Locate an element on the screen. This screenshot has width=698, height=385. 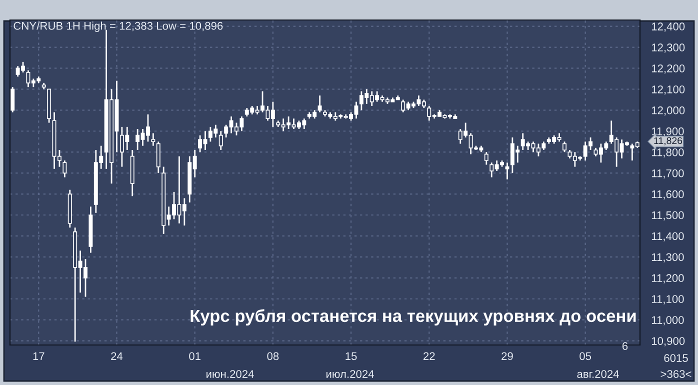
x-tick-label: 08 is located at coordinates (273, 356).